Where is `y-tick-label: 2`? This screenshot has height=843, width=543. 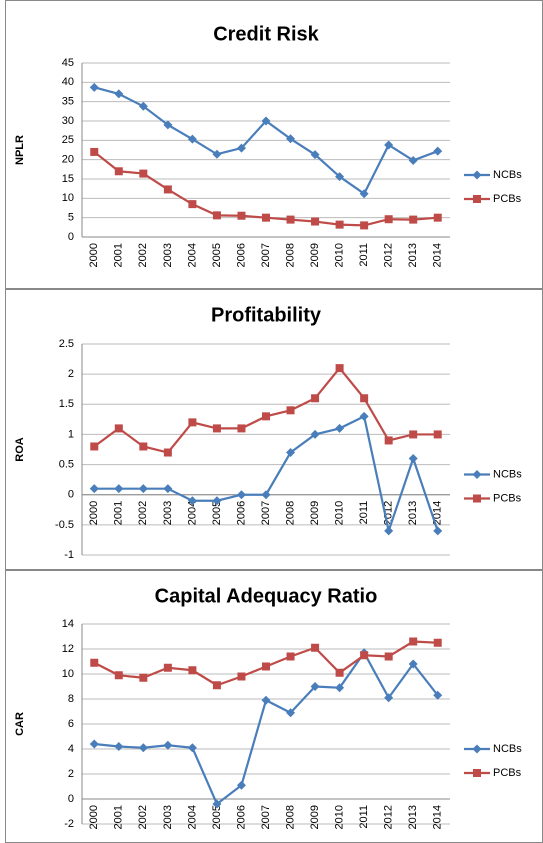
y-tick-label: 2 is located at coordinates (71, 374).